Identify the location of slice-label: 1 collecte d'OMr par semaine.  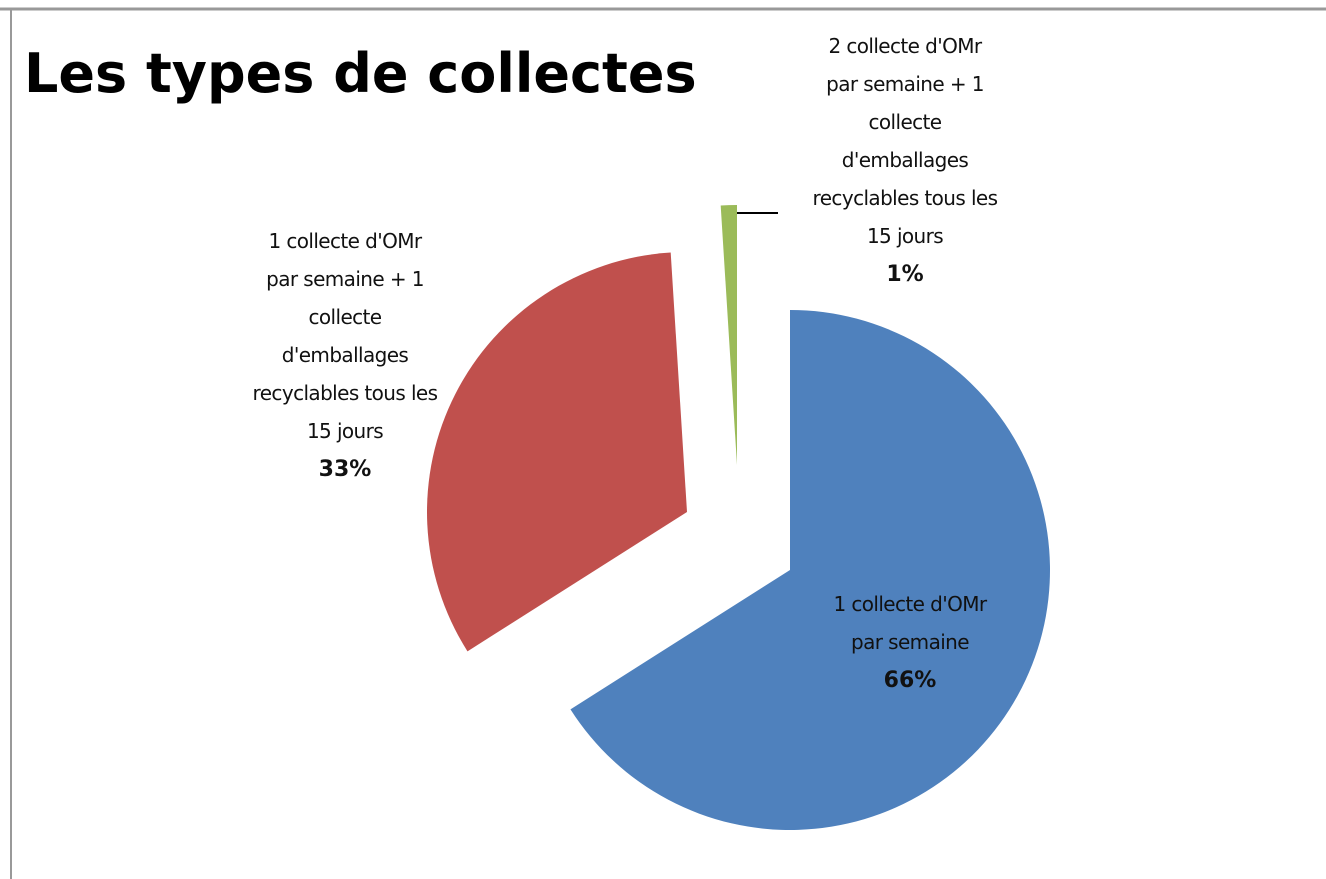
(910, 623).